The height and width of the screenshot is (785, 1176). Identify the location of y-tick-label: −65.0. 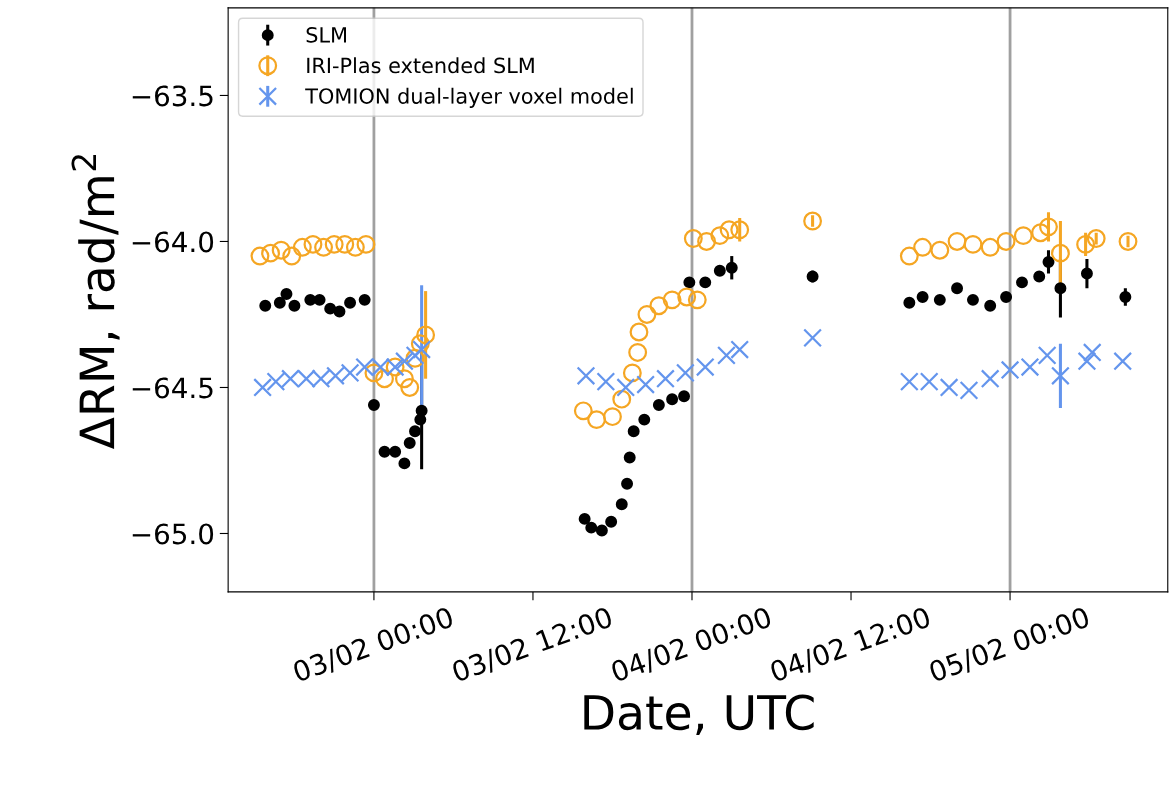
(173, 534).